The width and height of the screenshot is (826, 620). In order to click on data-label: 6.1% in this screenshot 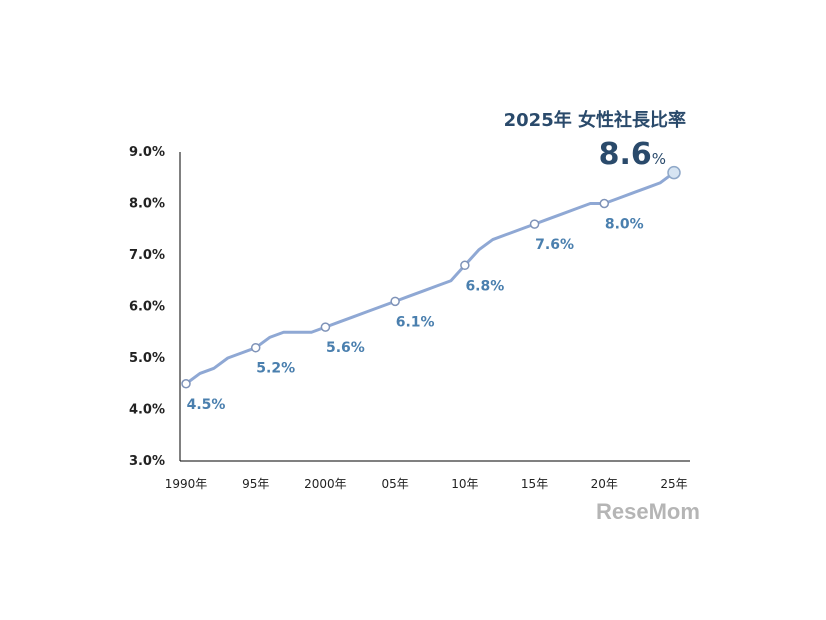, I will do `click(415, 322)`.